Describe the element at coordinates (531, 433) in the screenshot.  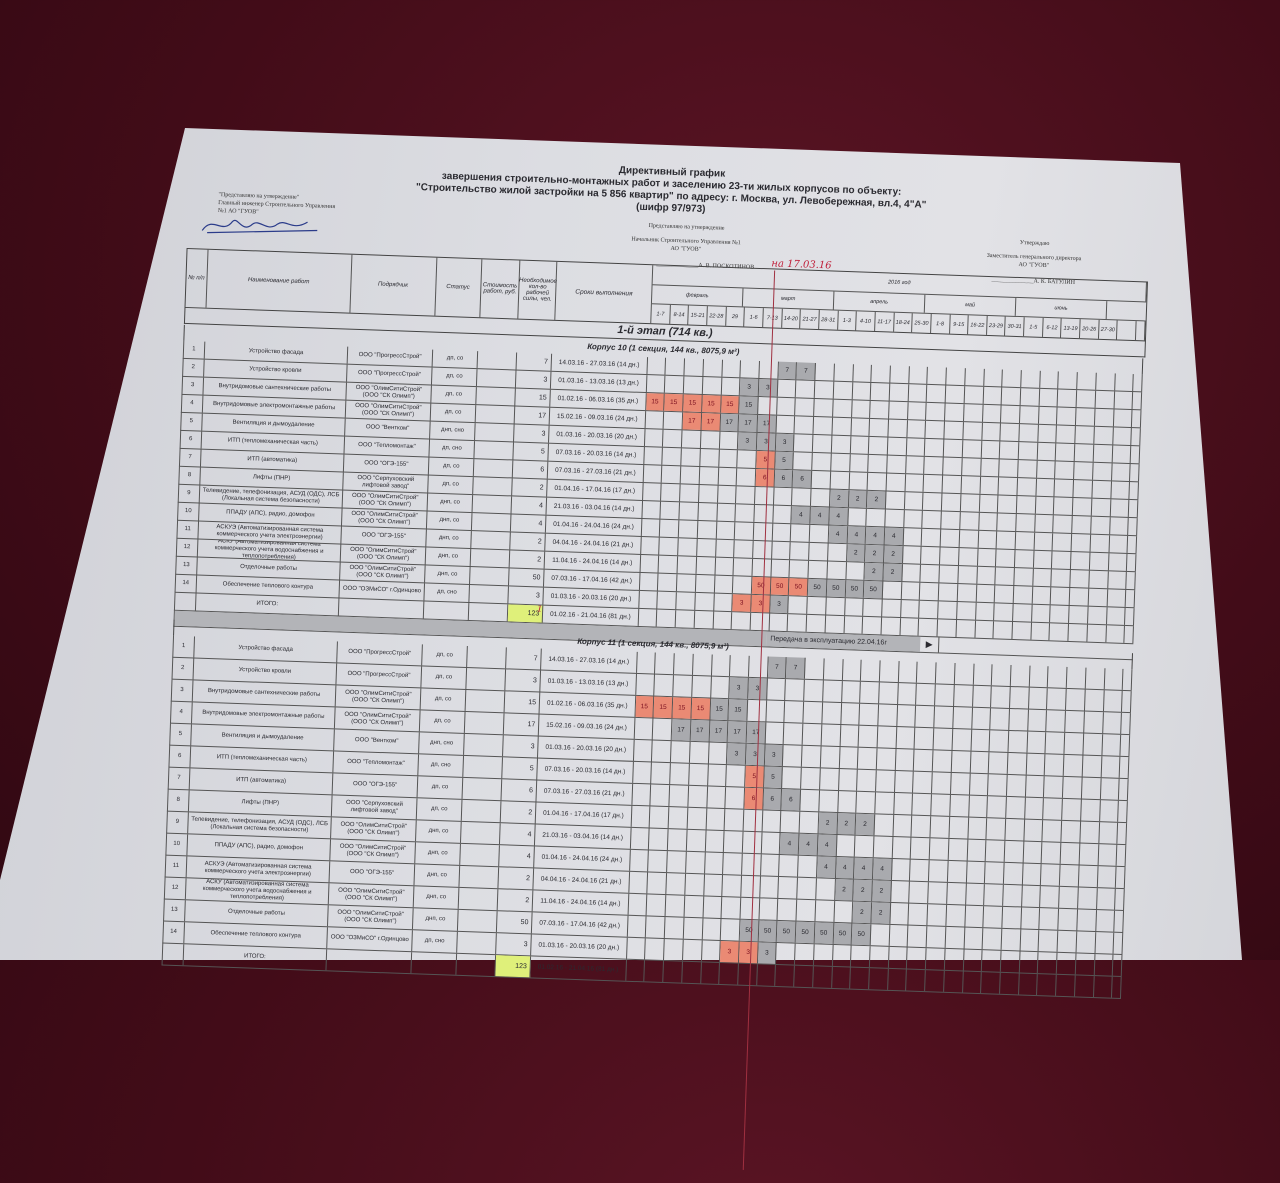
I see `workers-count: 30` at that location.